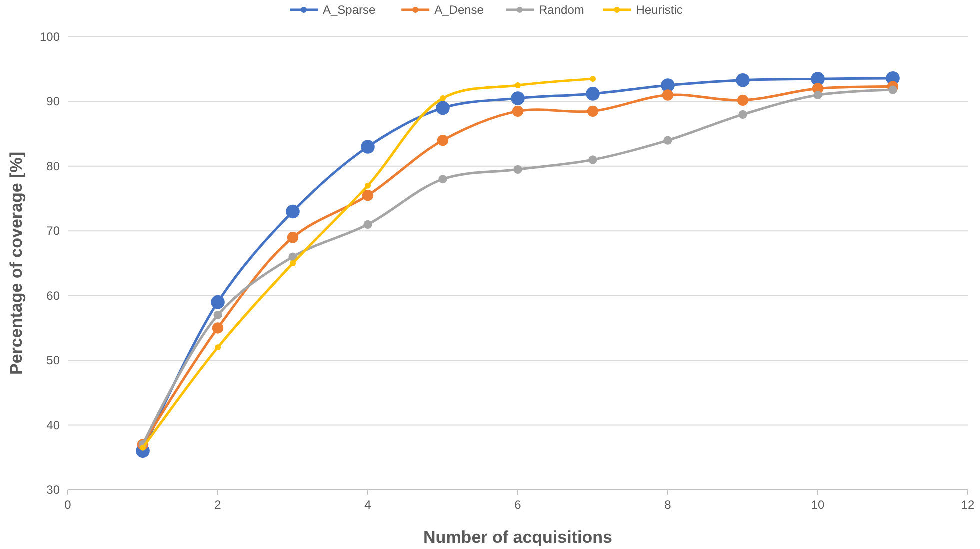 This screenshot has width=980, height=549. I want to click on y-tick-label: 60, so click(53, 295).